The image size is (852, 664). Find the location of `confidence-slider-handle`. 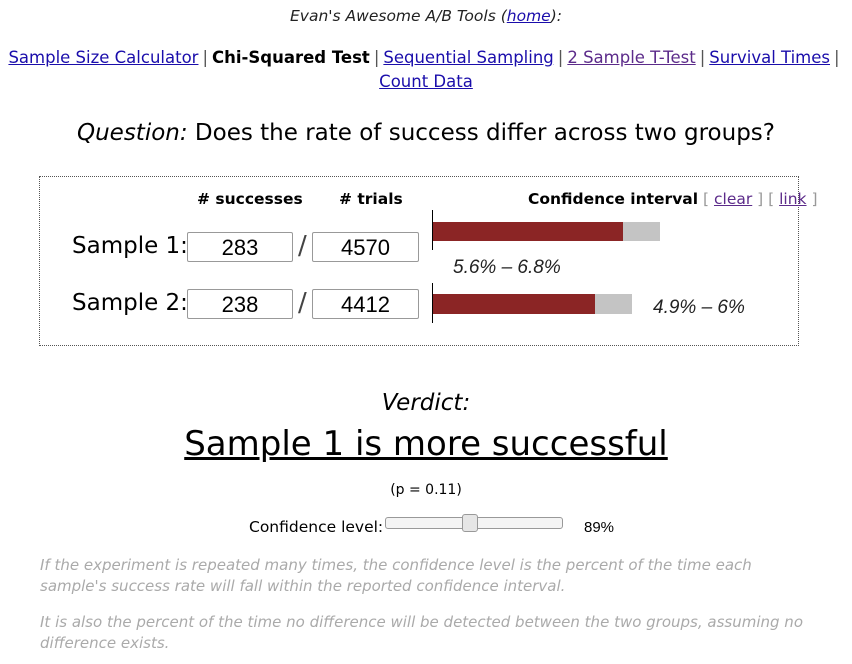

confidence-slider-handle is located at coordinates (470, 523).